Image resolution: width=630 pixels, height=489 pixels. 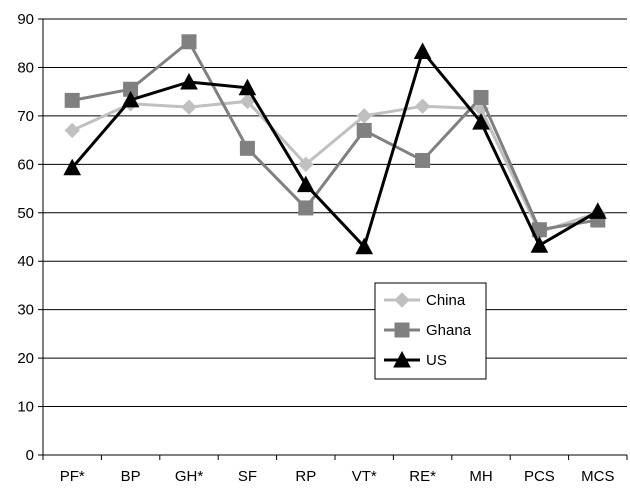 I want to click on x-tick-label: GH*, so click(x=189, y=476).